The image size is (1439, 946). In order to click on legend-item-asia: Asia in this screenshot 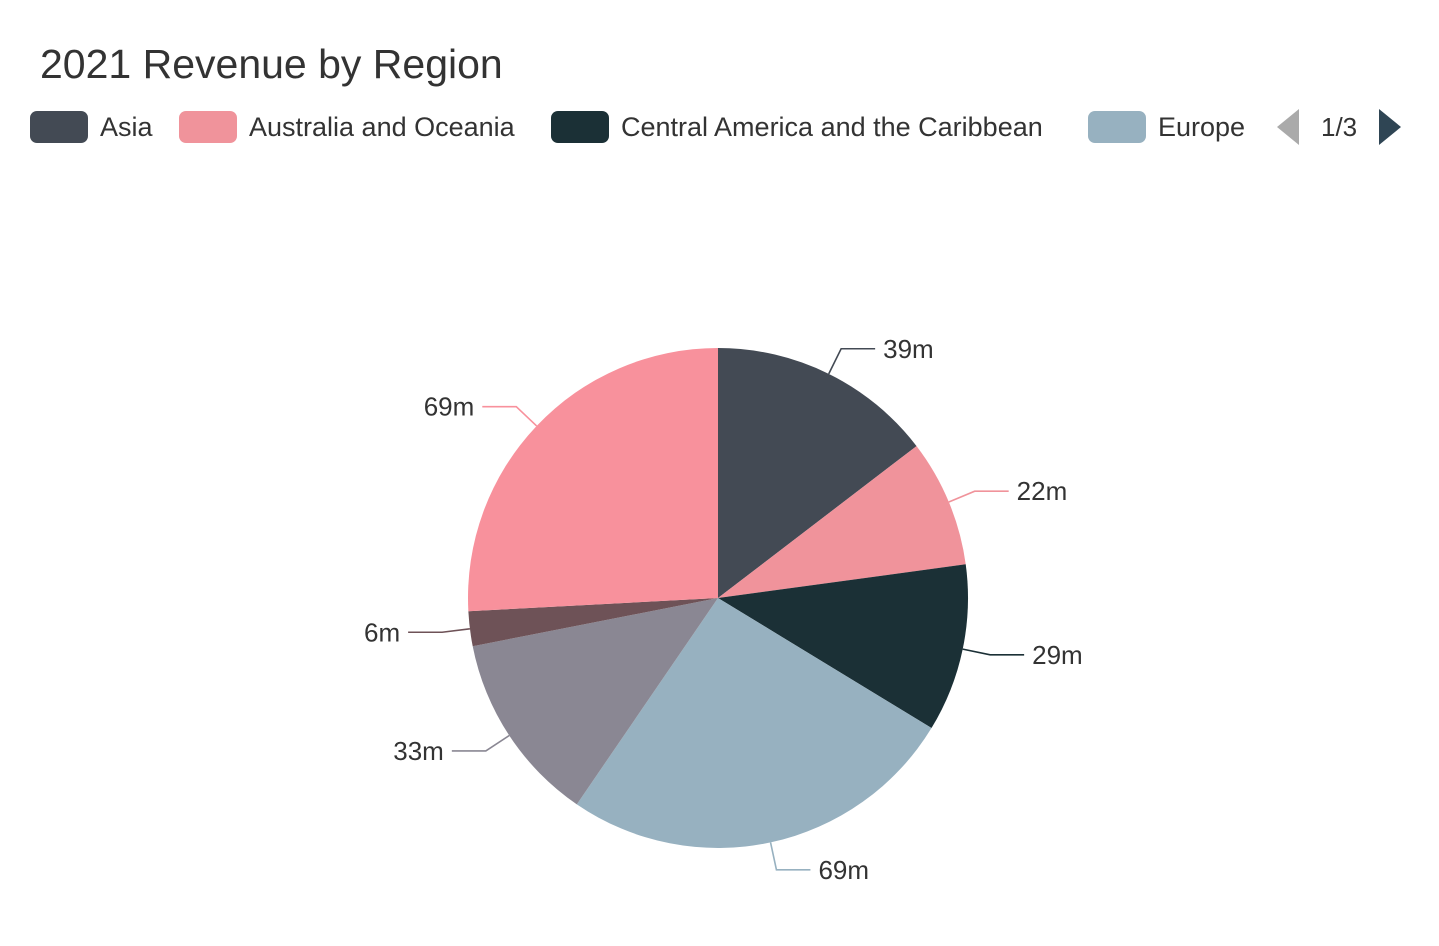, I will do `click(91, 127)`.